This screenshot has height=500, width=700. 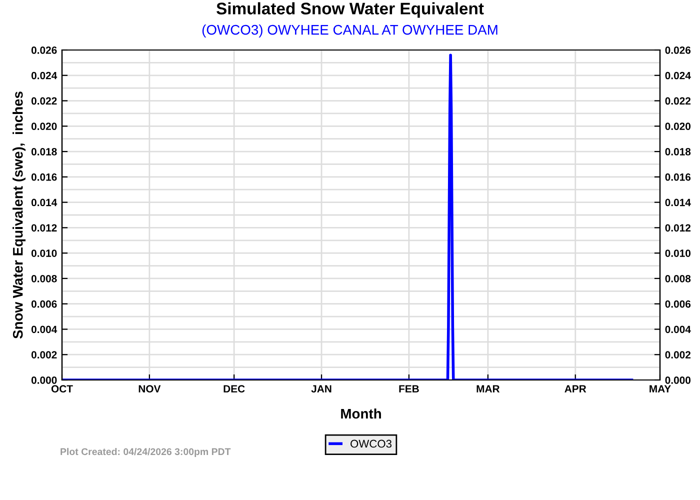 What do you see at coordinates (350, 31) in the screenshot?
I see `chart-subtitle: (OWCO3) OWYHEE CANAL AT OWYHEE DAM` at bounding box center [350, 31].